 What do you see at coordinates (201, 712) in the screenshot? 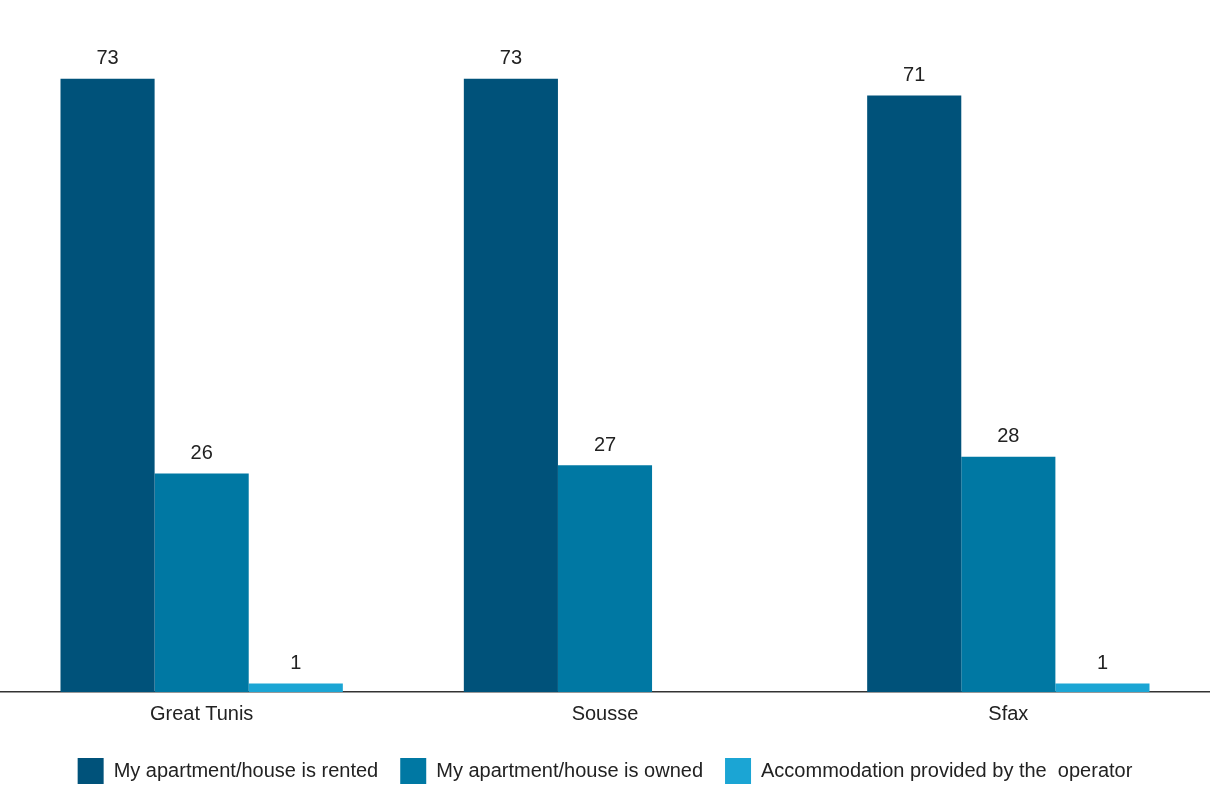
I see `x-tick-label: Great Tunis` at bounding box center [201, 712].